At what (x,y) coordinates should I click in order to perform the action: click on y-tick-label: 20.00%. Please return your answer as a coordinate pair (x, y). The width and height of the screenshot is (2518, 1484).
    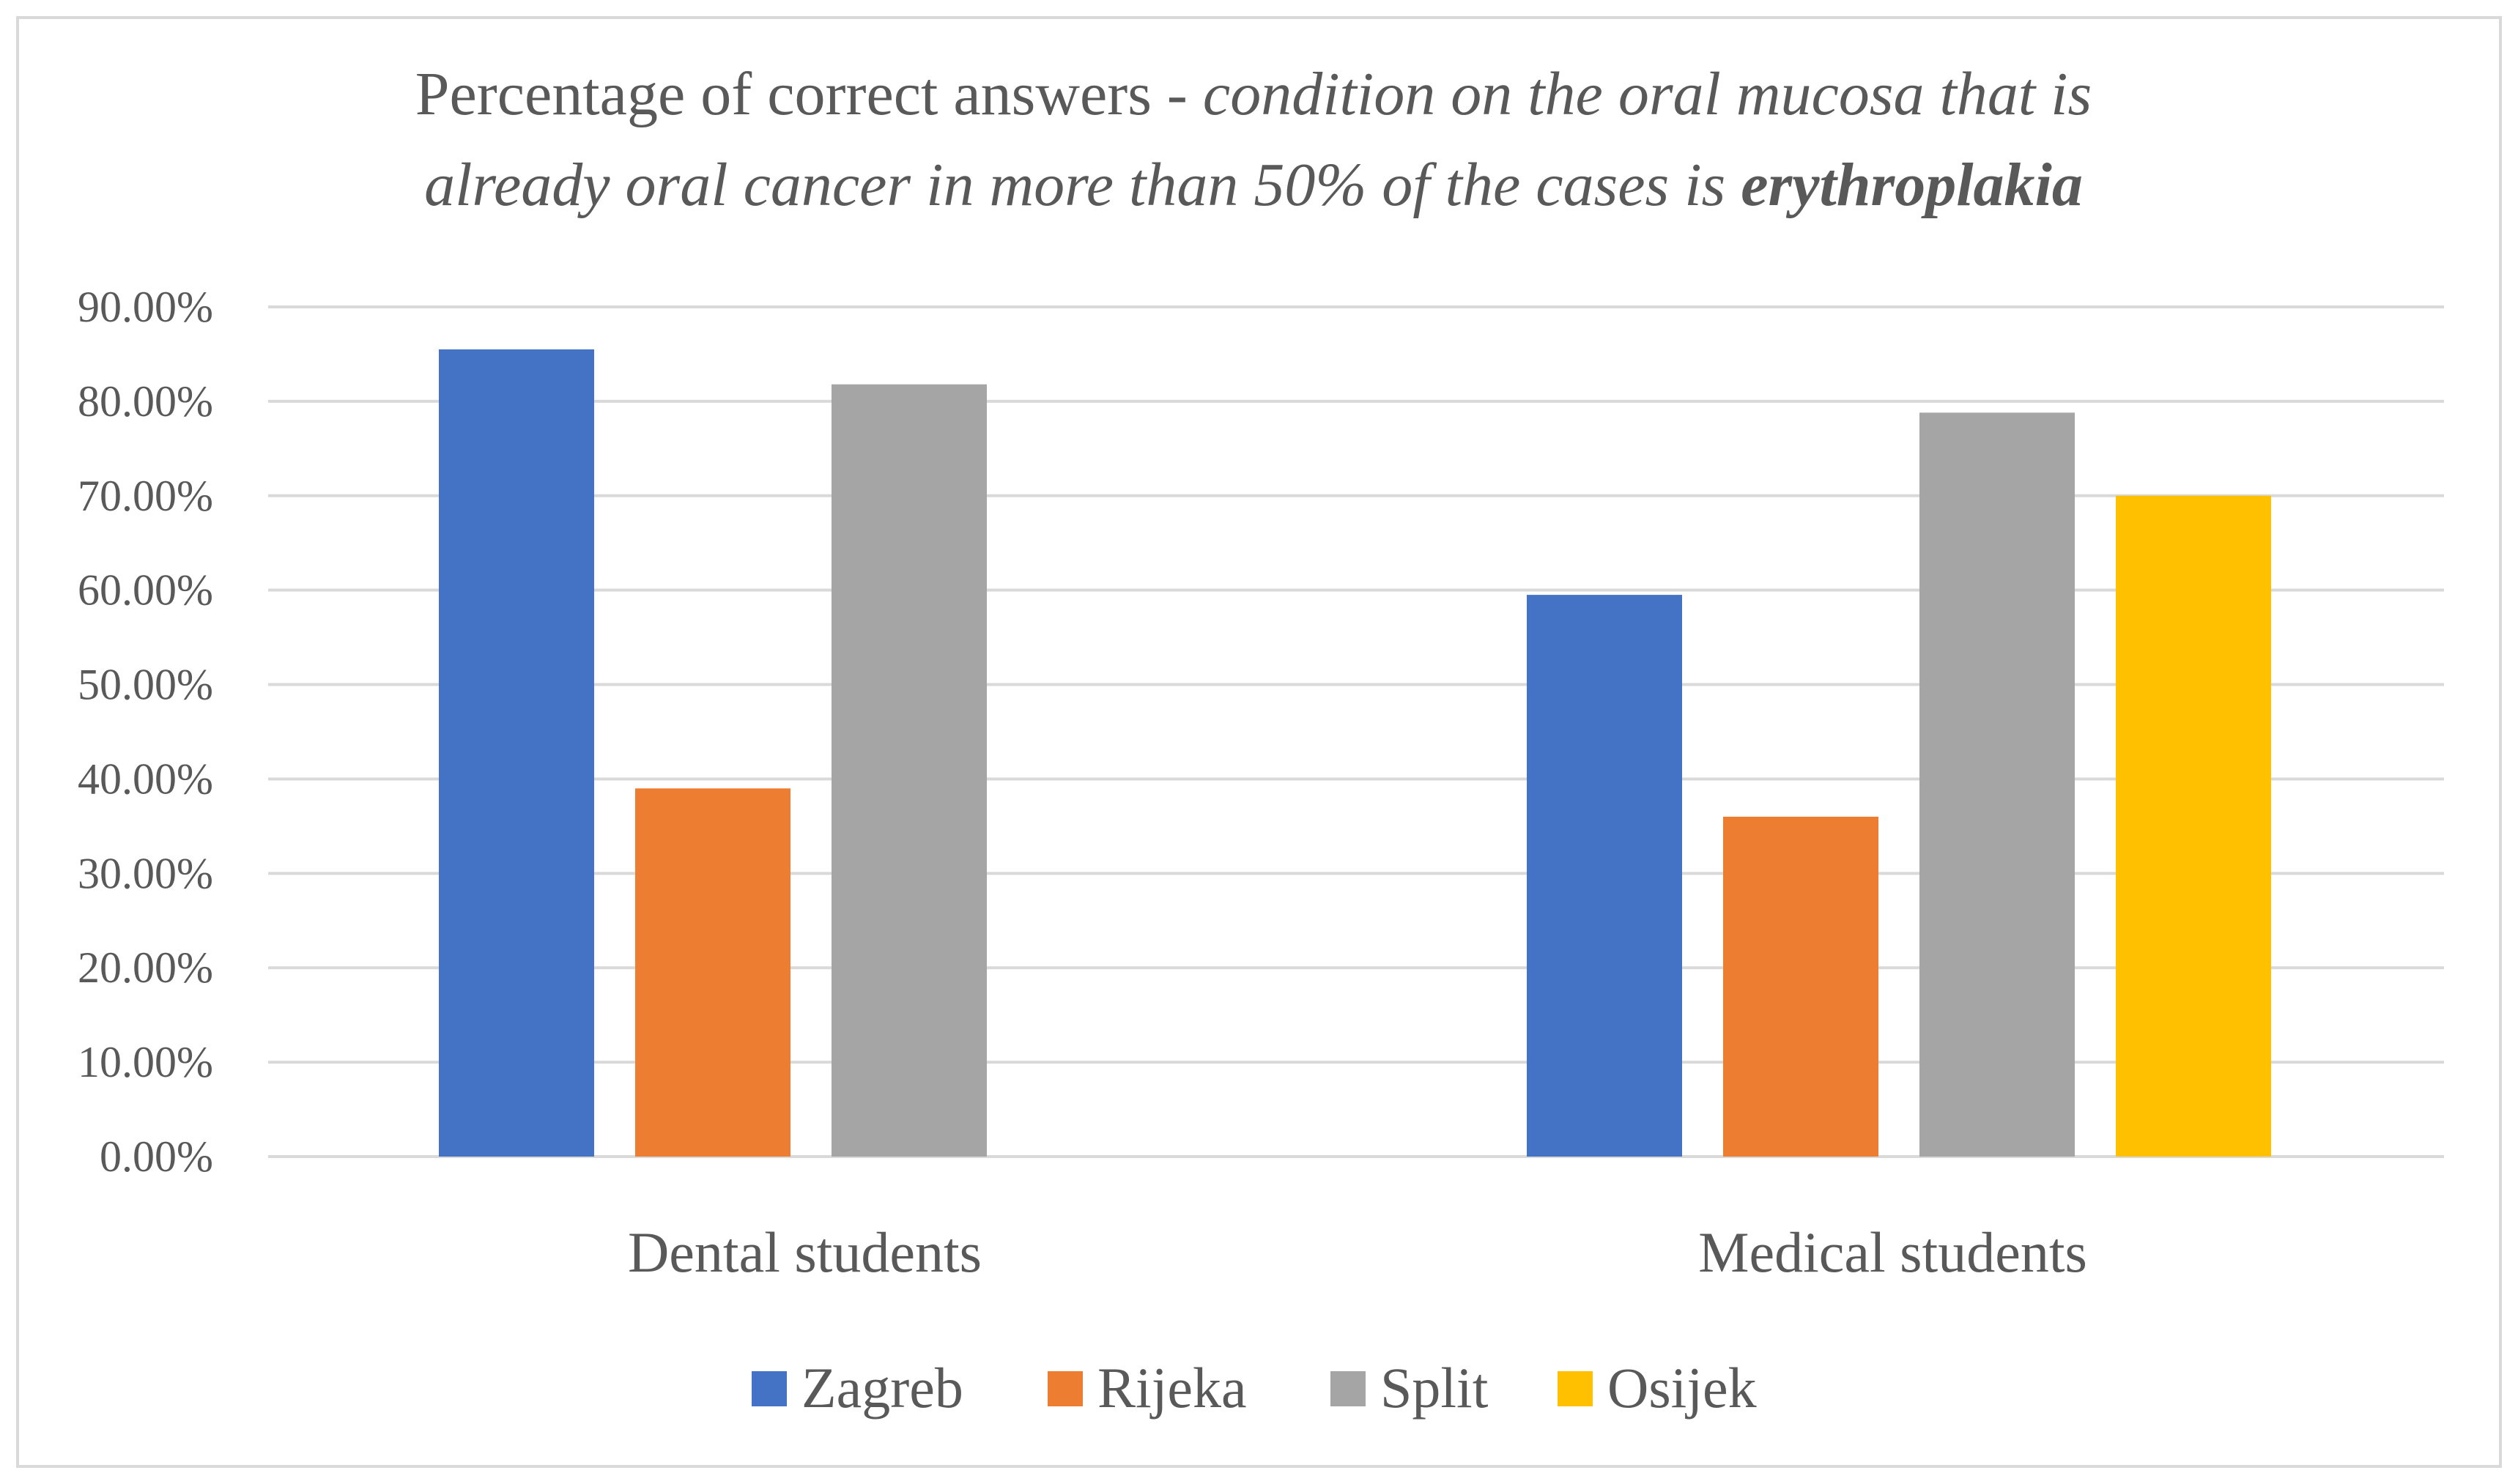
    Looking at the image, I should click on (145, 967).